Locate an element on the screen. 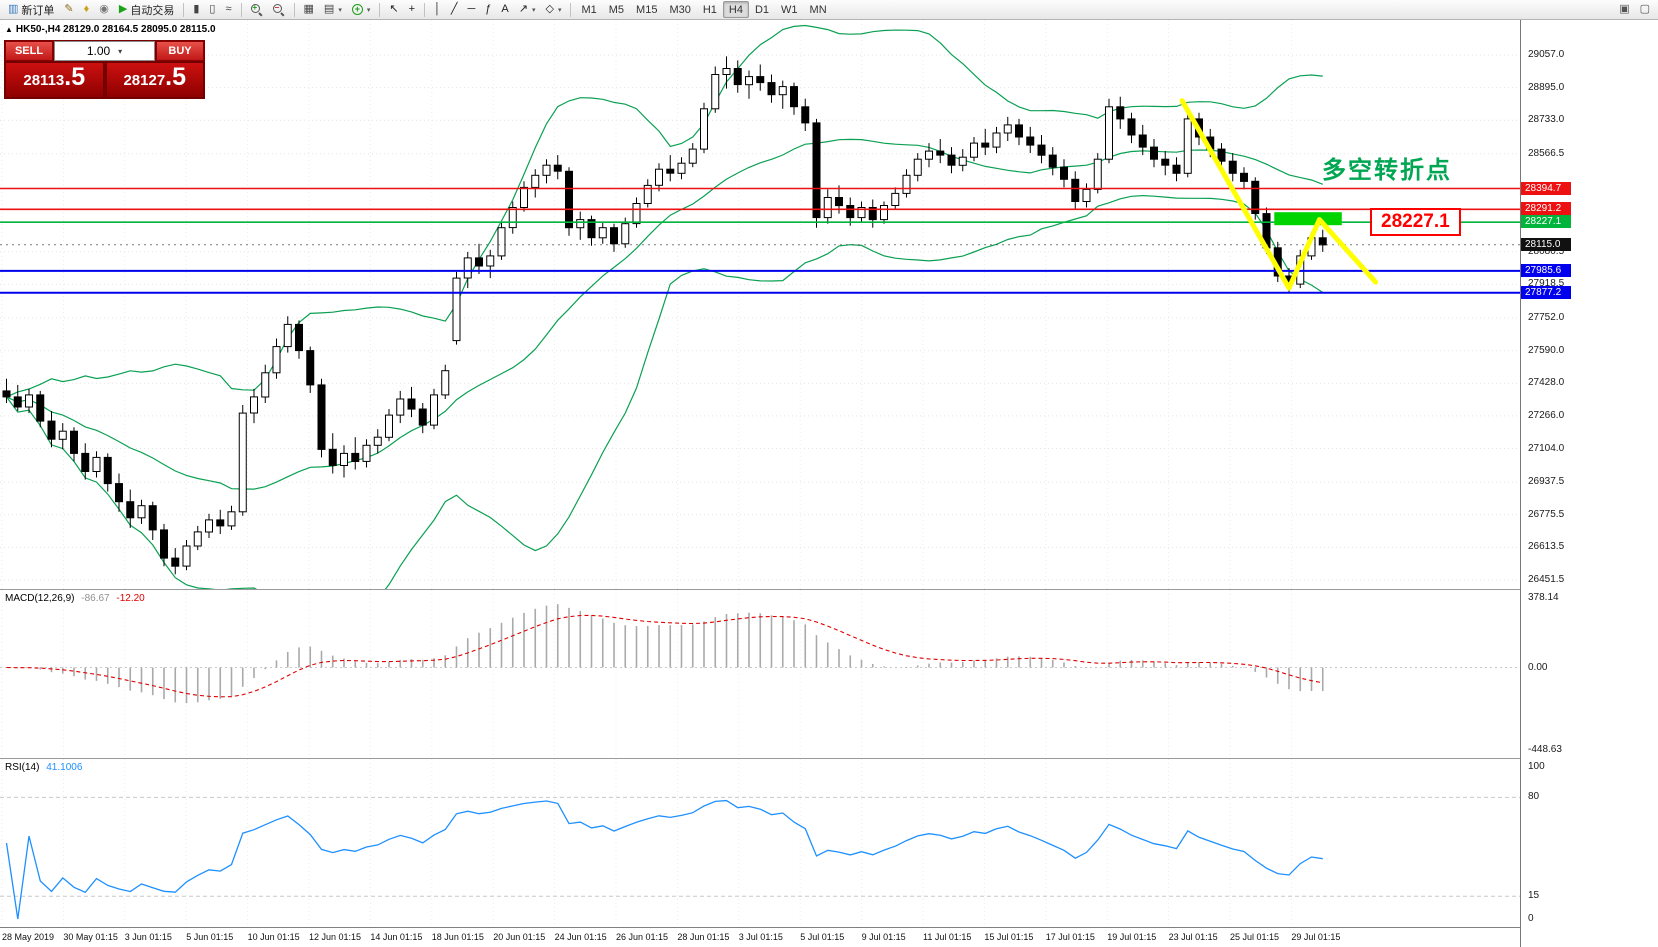 This screenshot has width=1658, height=947. buy-price-display: 28127 .5 is located at coordinates (154, 80).